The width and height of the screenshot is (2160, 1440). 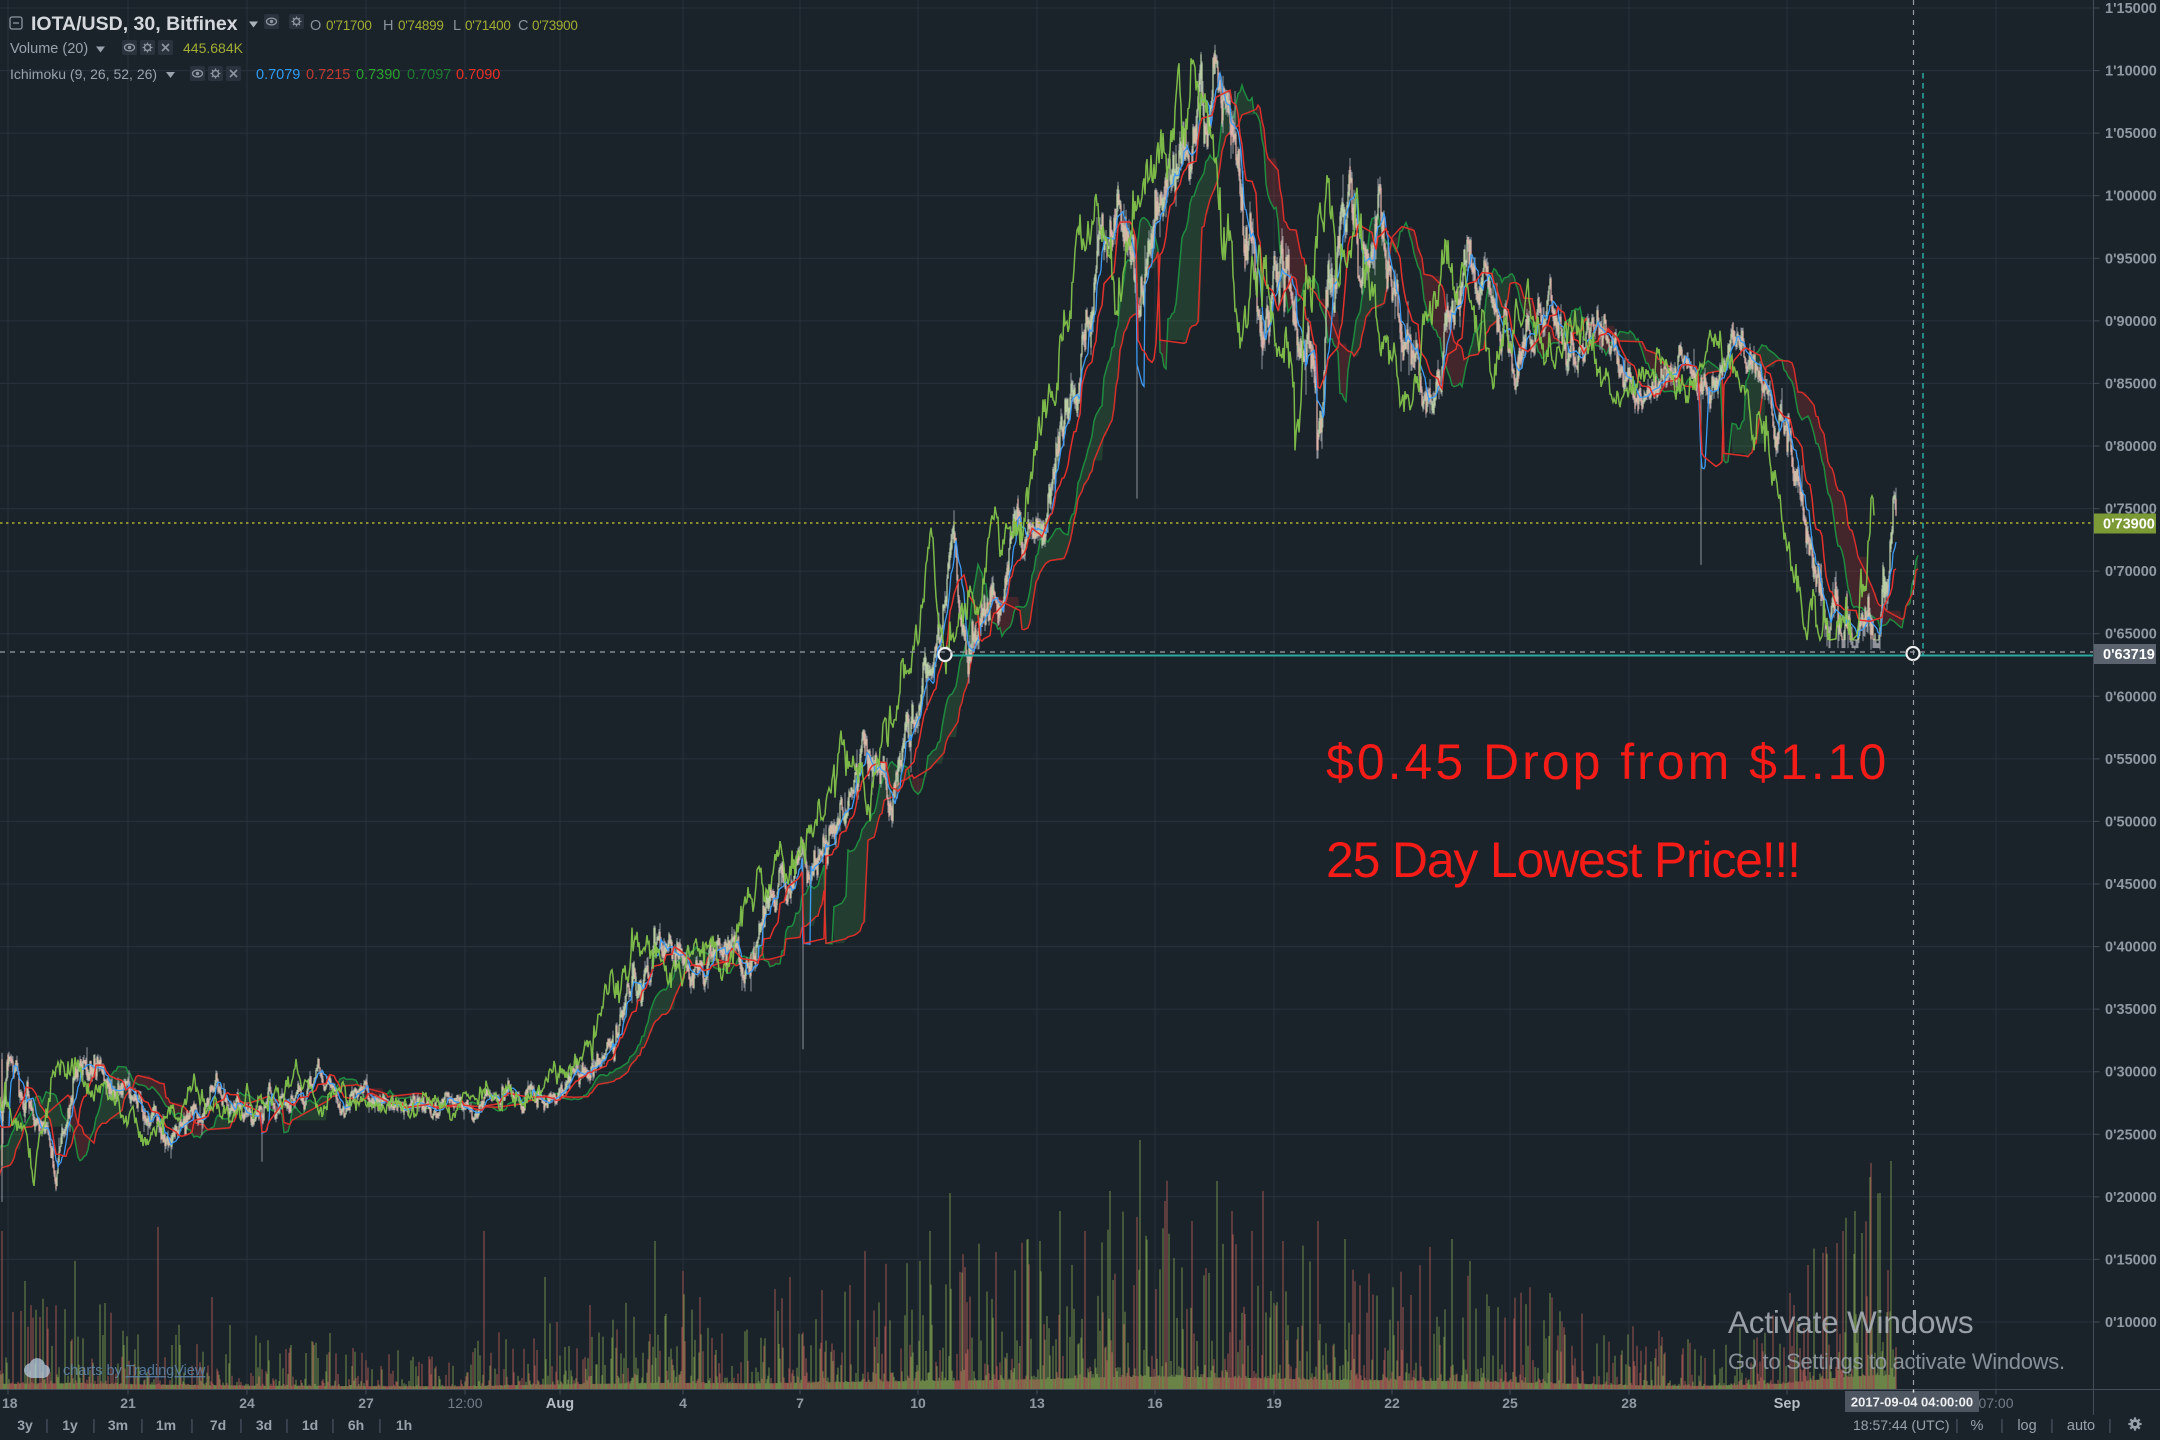 I want to click on svg-text: 1h, so click(x=404, y=1425).